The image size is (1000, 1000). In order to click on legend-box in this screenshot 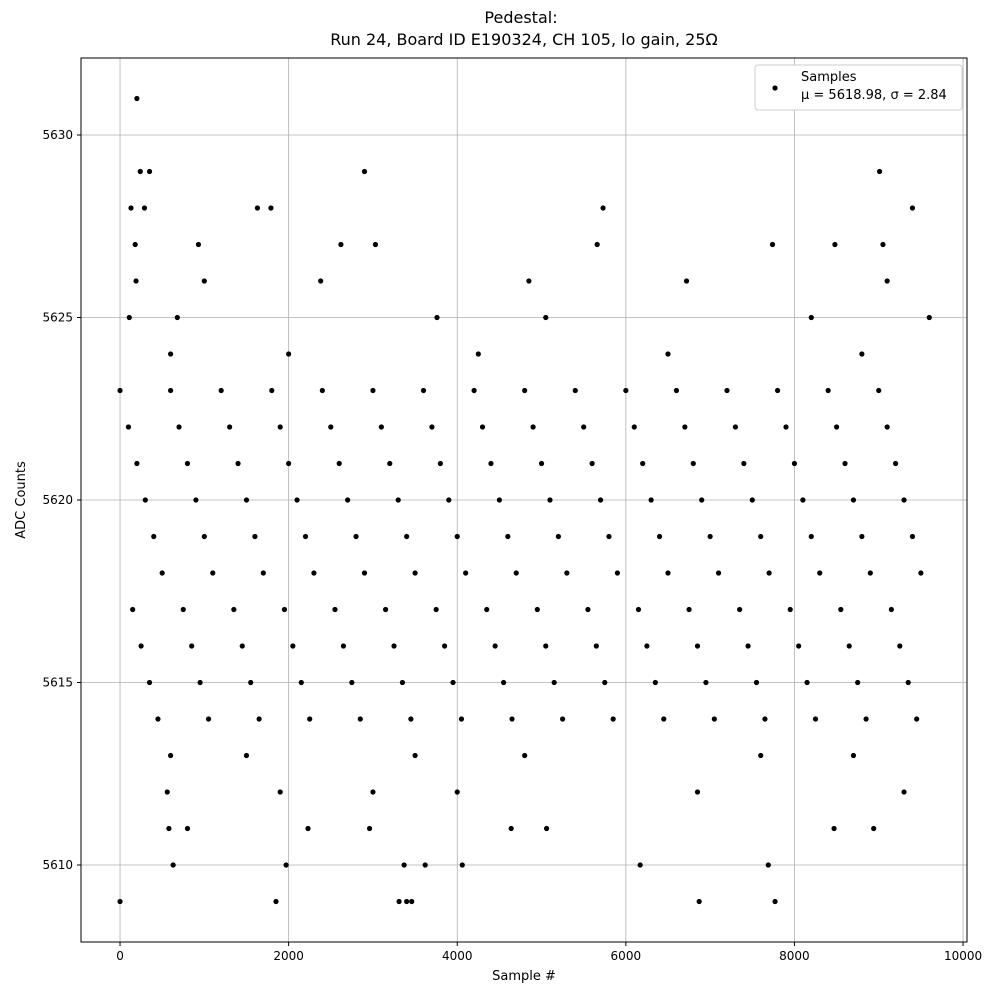, I will do `click(858, 87)`.